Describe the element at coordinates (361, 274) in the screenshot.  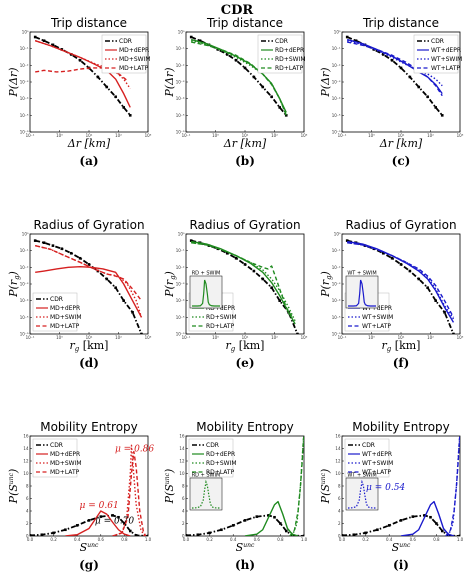
I see `inset-title: WT + SWIM` at that location.